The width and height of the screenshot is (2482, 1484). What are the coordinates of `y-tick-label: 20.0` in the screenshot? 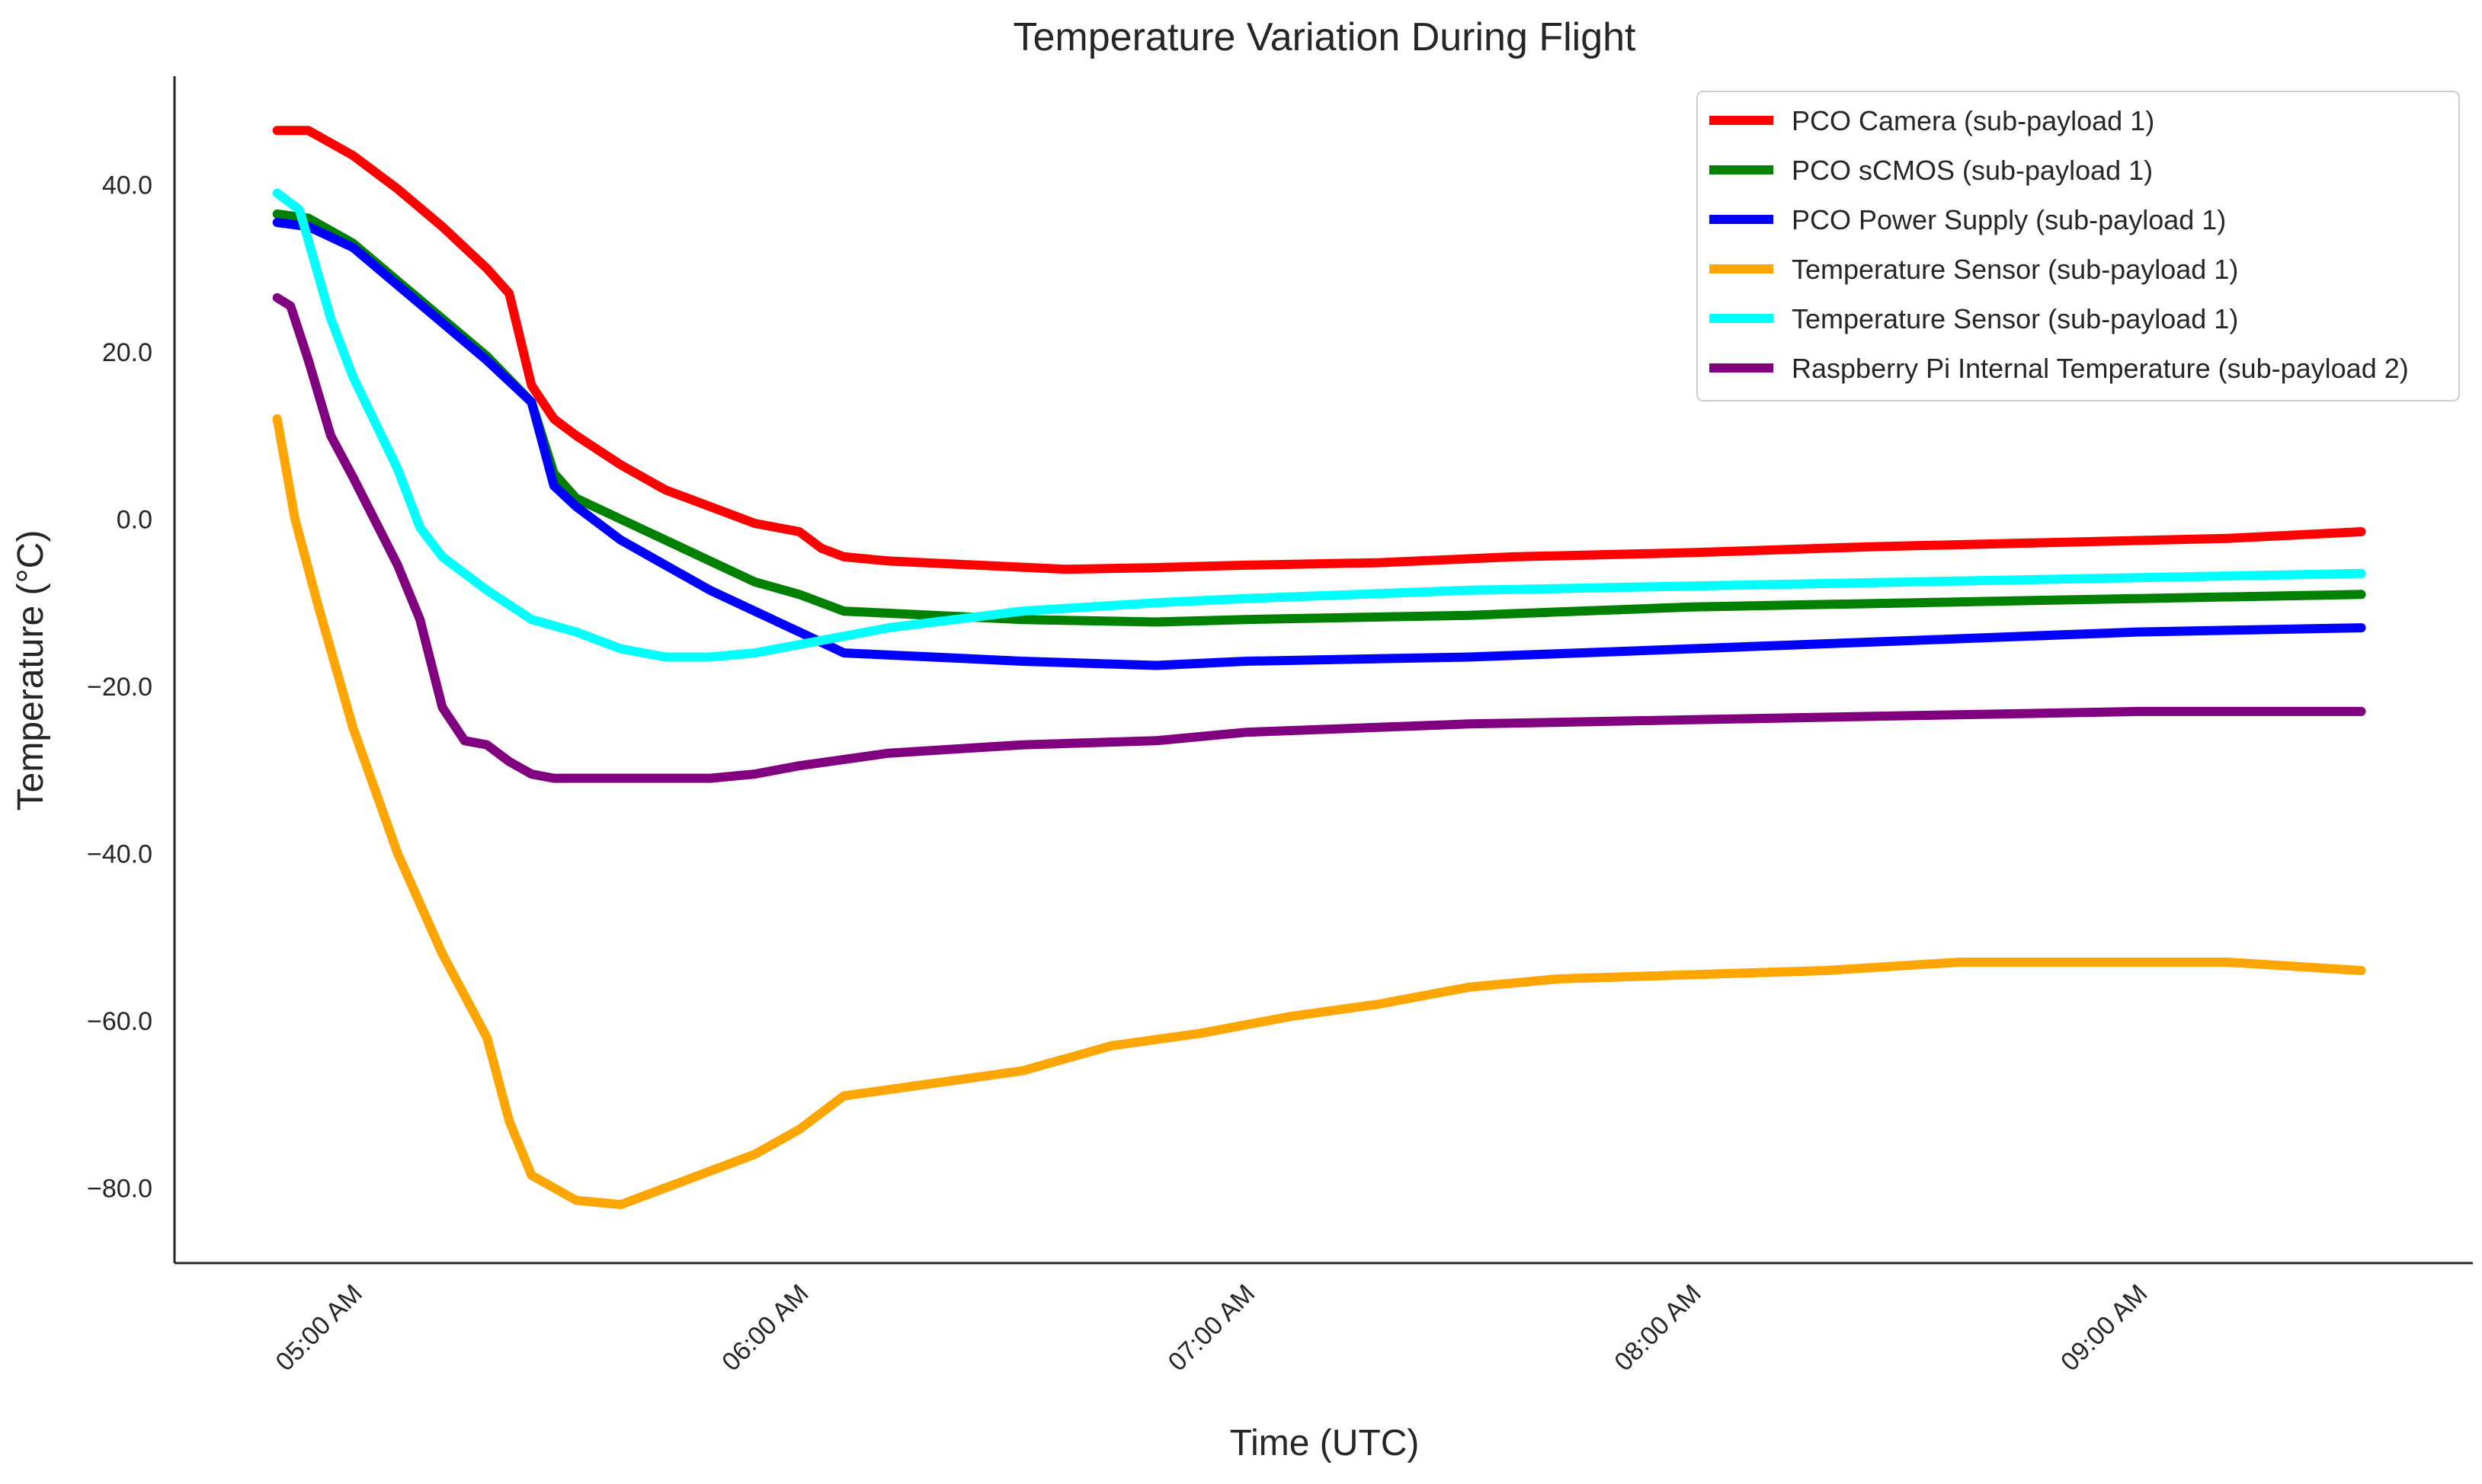 It's located at (127, 352).